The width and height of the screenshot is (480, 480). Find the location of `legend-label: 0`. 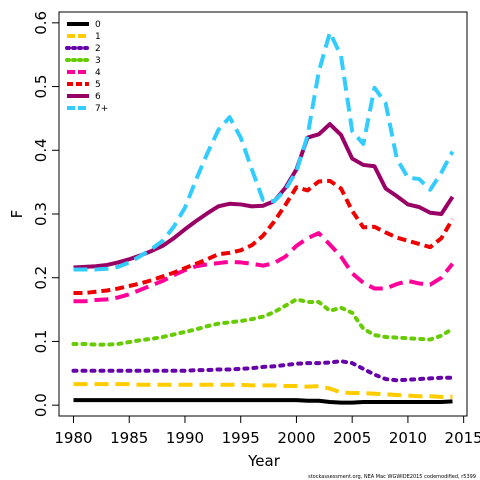

legend-label: 0 is located at coordinates (98, 25).